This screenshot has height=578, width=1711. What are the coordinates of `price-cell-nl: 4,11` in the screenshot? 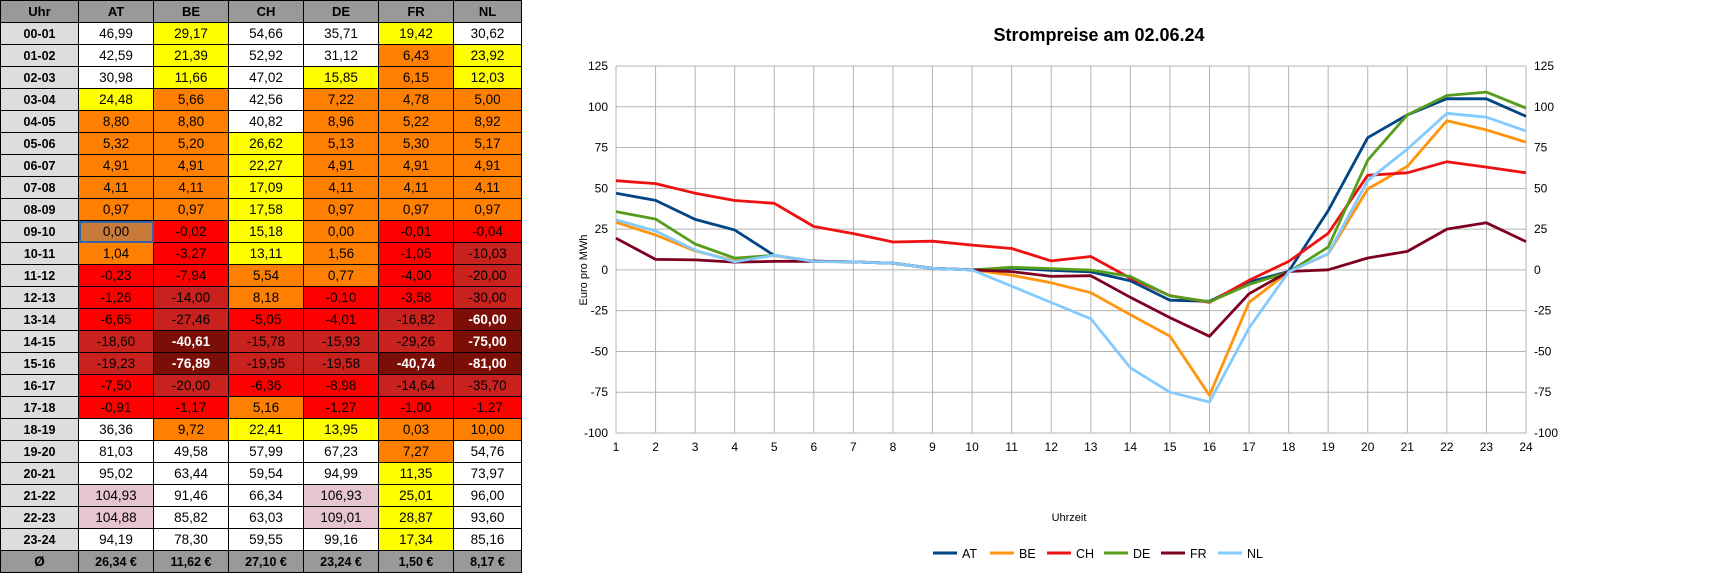 It's located at (487, 187).